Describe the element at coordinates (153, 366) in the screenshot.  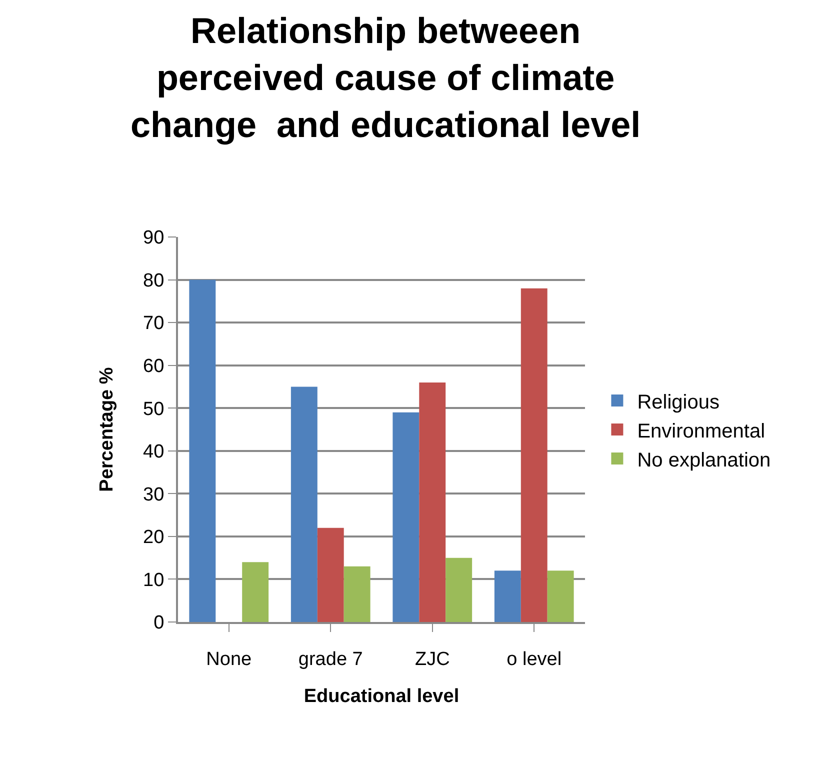
I see `y-tick-label: 60` at that location.